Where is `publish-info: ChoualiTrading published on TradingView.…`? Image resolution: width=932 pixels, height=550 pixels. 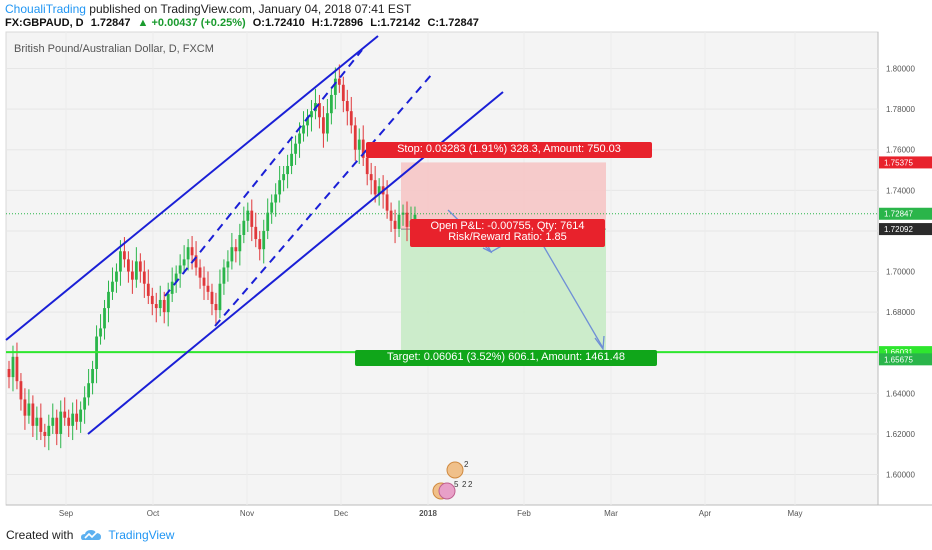
publish-info: ChoualiTrading published on TradingView.… is located at coordinates (208, 9).